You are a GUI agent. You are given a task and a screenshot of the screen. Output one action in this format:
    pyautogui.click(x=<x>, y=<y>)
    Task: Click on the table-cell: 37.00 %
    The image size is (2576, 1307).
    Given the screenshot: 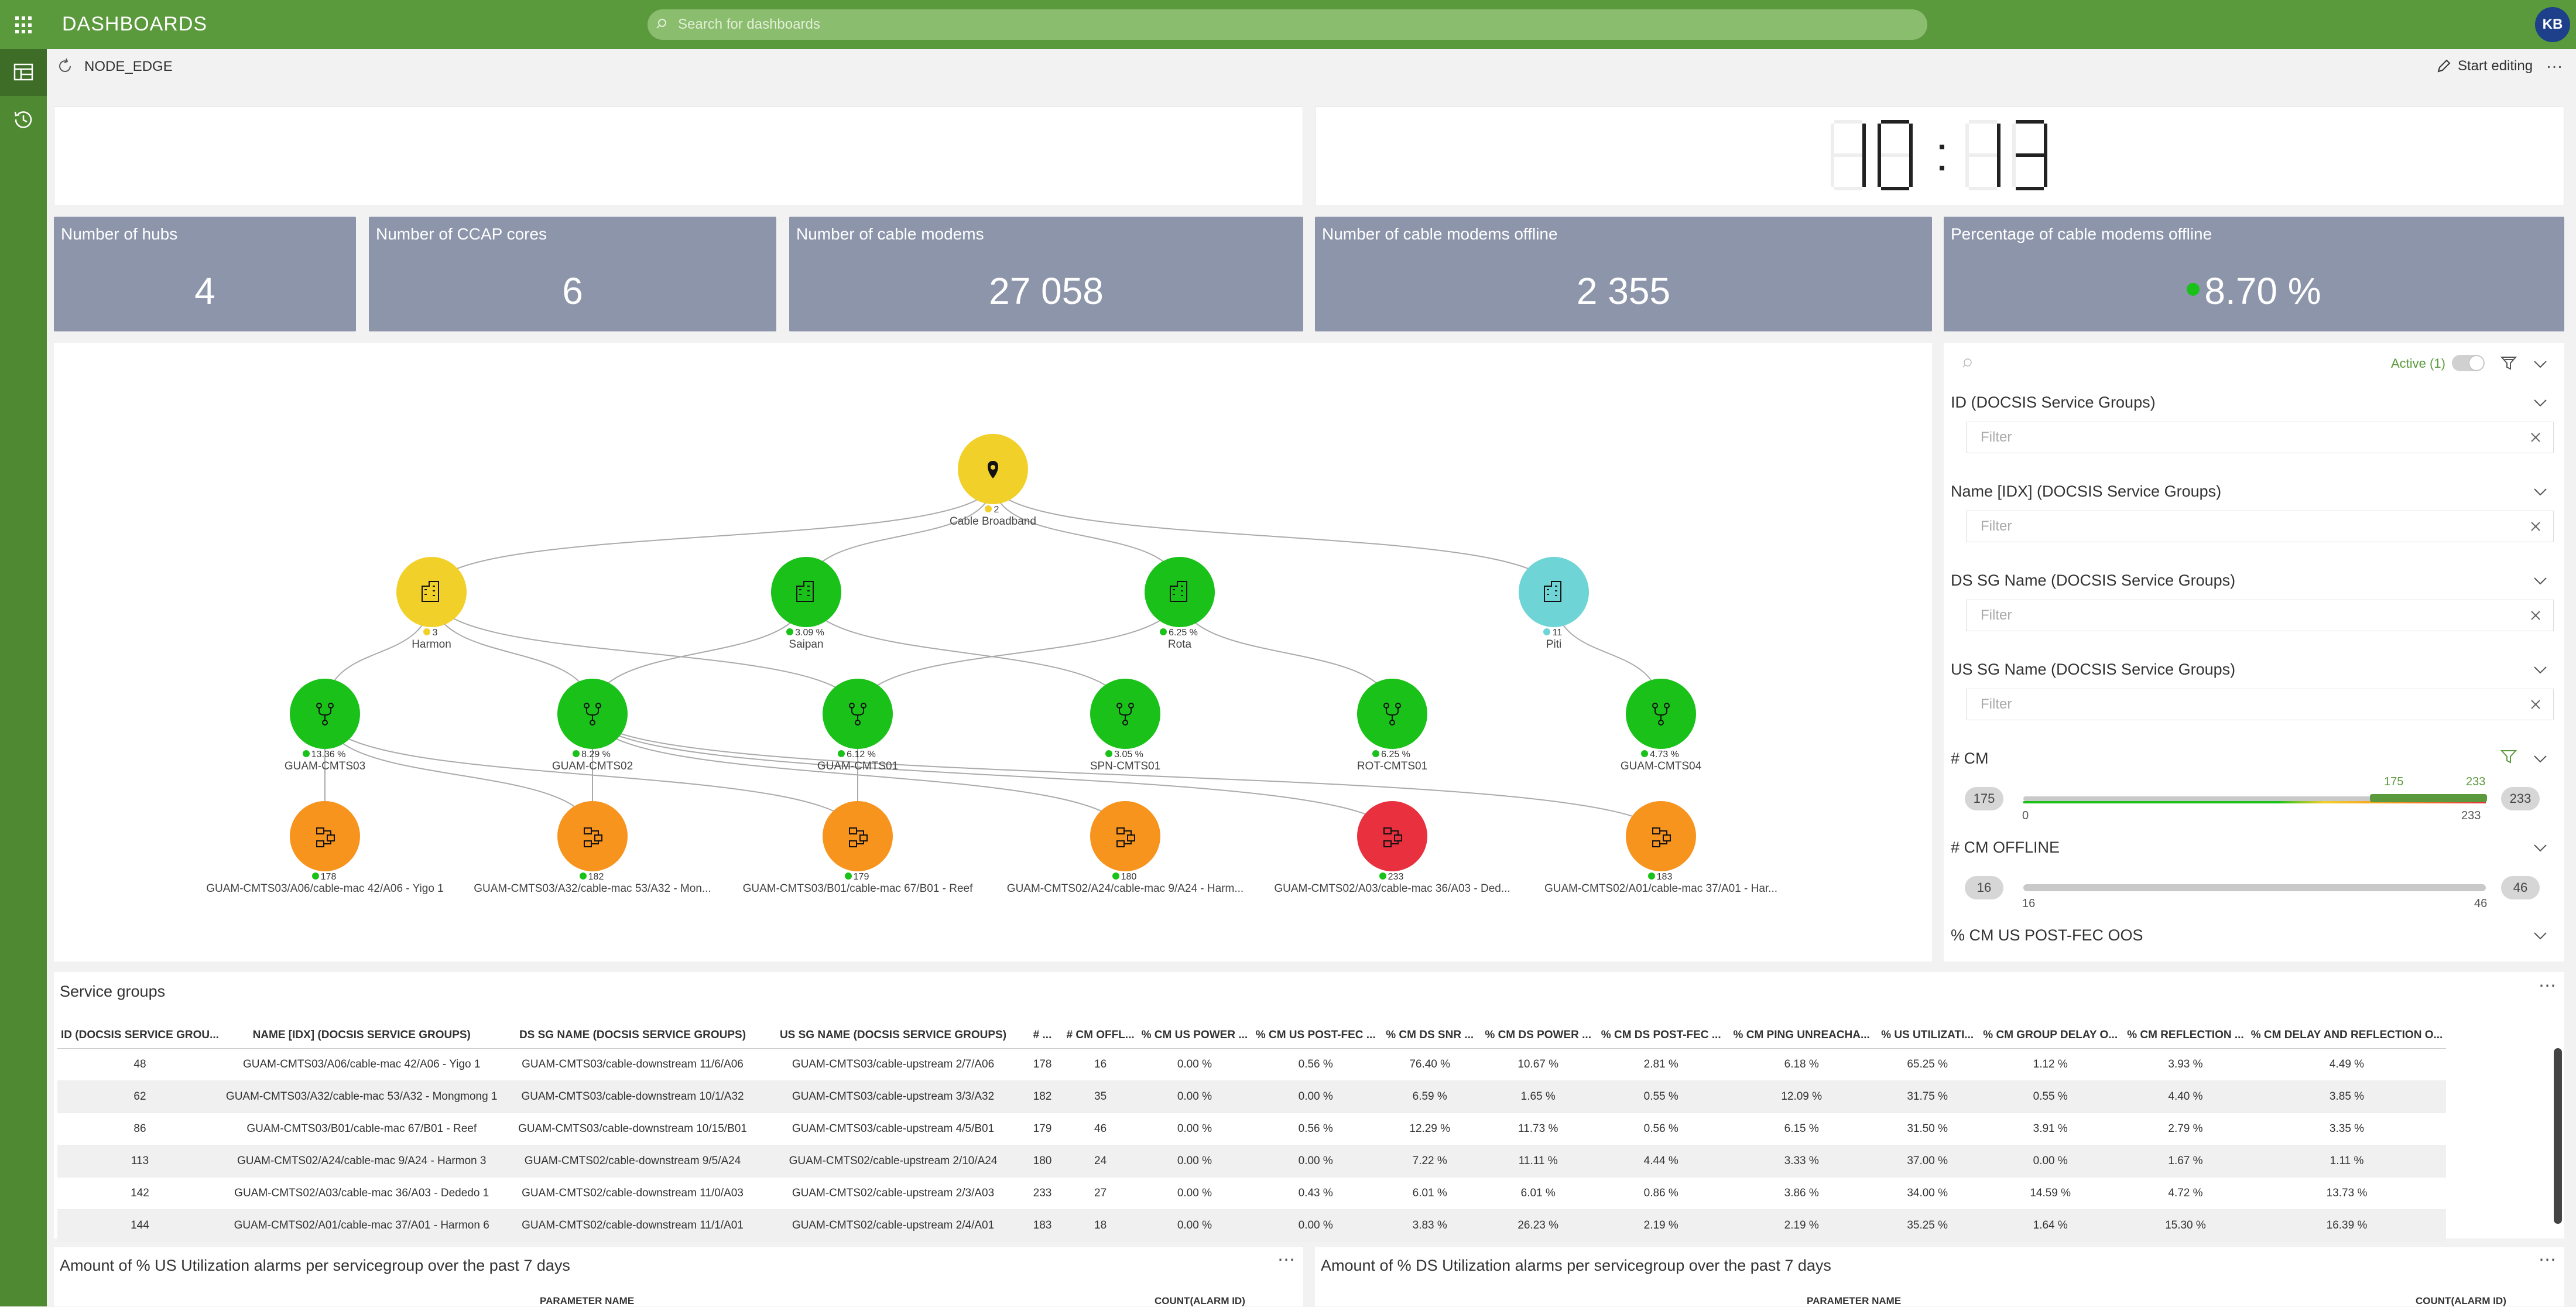 What is the action you would take?
    pyautogui.click(x=1928, y=1161)
    